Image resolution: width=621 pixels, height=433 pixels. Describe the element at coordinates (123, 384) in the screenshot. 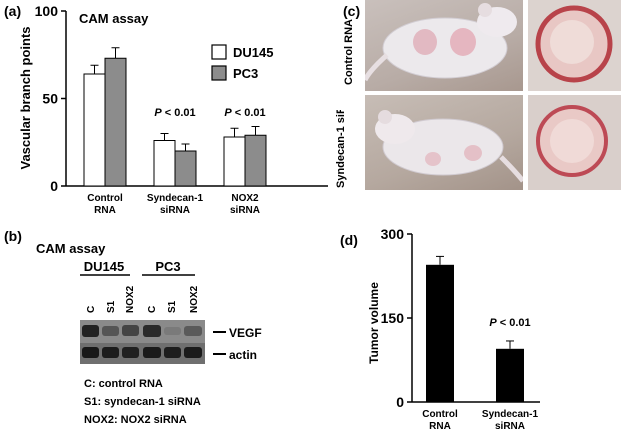

I see `key-line: C: control RNA` at that location.